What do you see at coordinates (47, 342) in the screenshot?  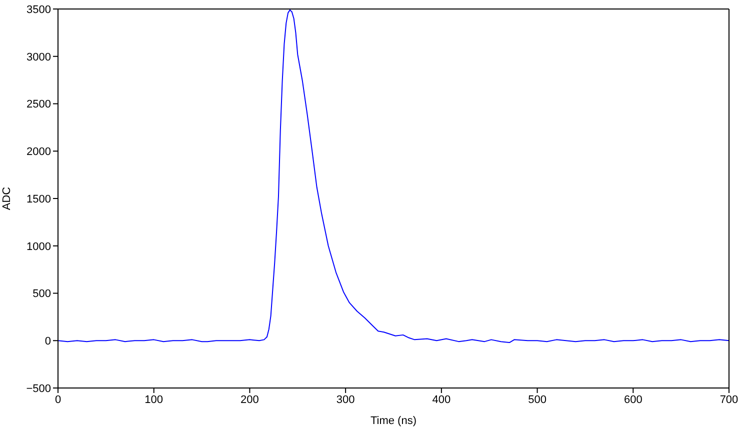 I see `y-tick-label: 0` at bounding box center [47, 342].